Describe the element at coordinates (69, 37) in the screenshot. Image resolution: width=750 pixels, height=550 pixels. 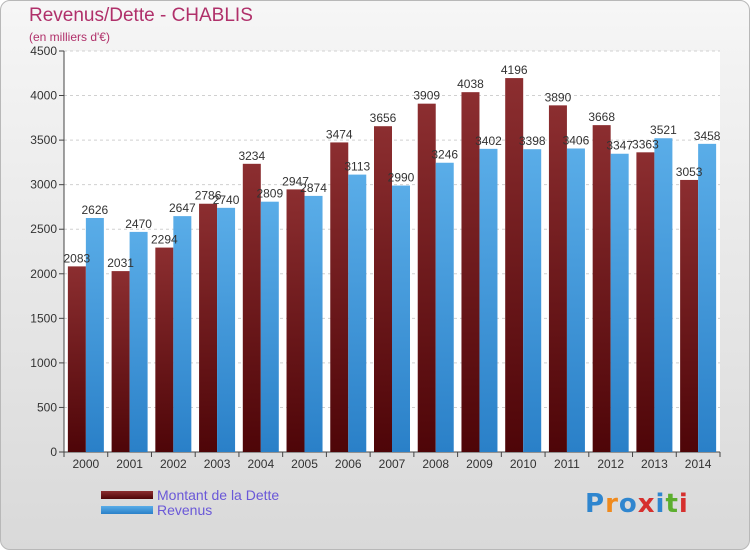
I see `chart-subtitle: (en milliers d'€)` at that location.